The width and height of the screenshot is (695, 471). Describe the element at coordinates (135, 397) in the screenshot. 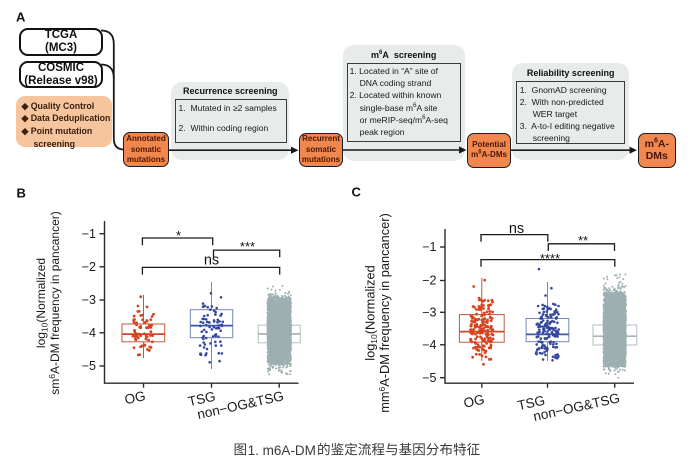

I see `svg-text: OG` at that location.